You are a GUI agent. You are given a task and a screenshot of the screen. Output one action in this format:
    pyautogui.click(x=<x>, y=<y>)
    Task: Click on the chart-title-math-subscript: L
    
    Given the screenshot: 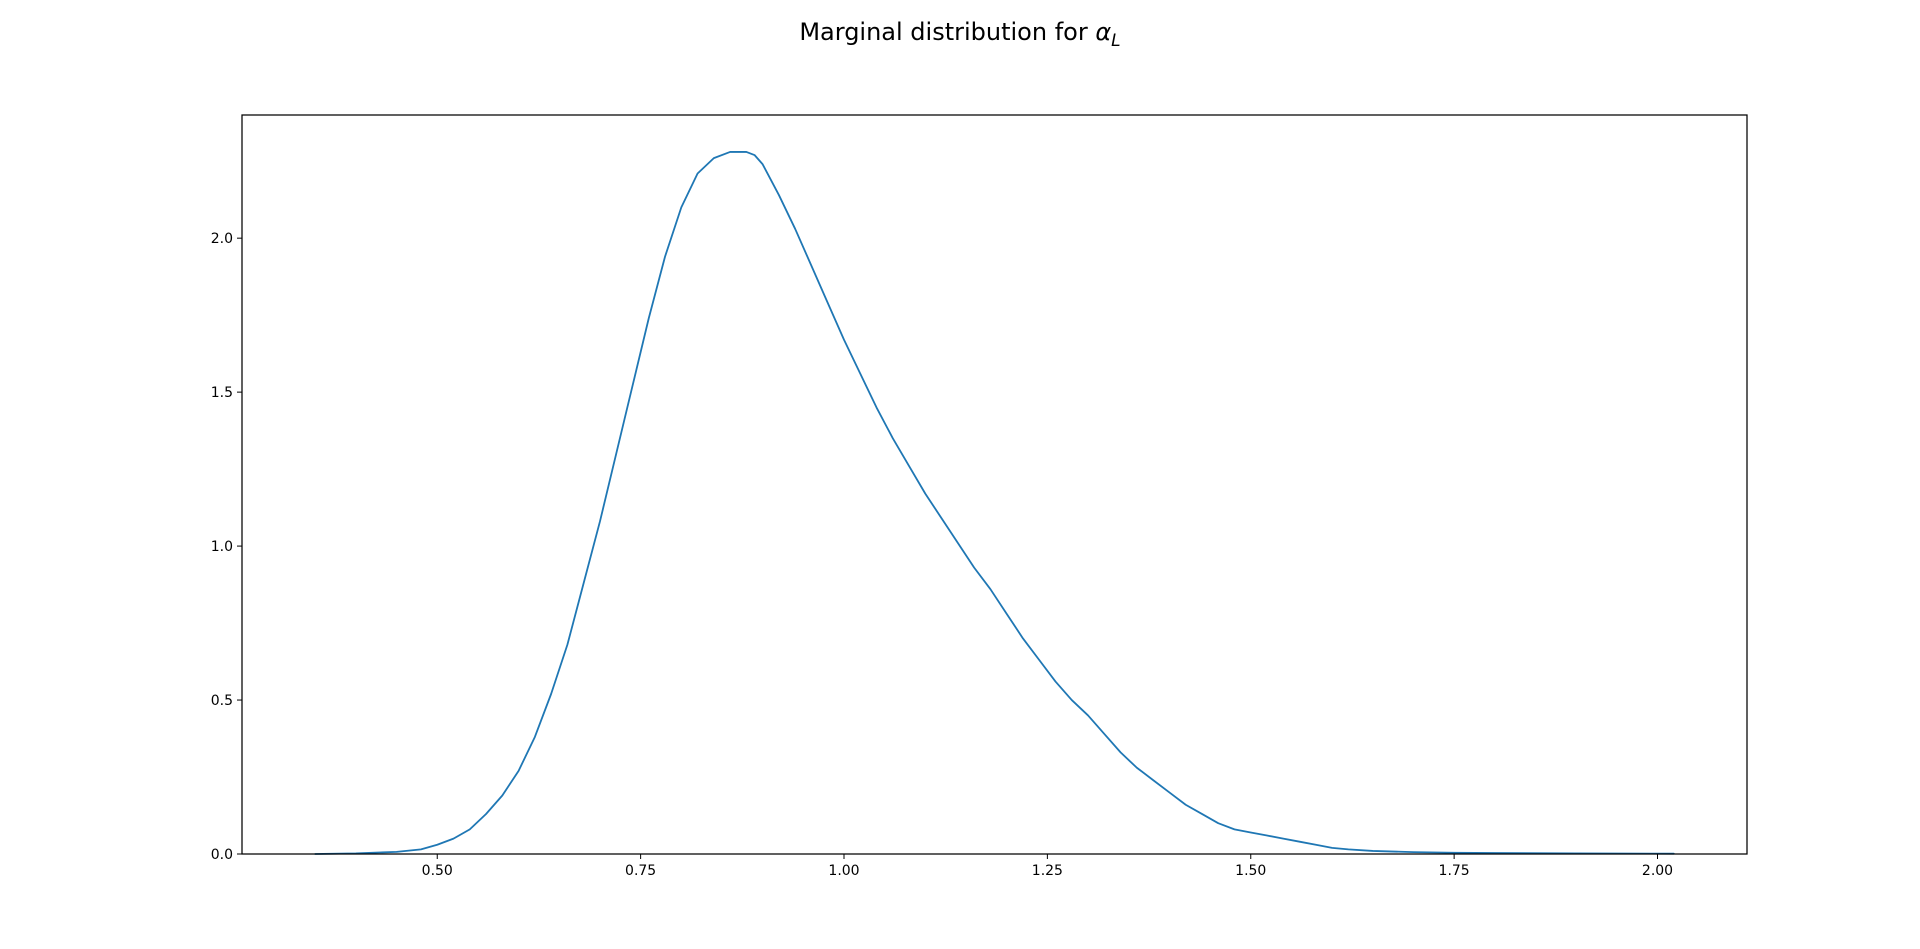 What is the action you would take?
    pyautogui.click(x=1115, y=41)
    